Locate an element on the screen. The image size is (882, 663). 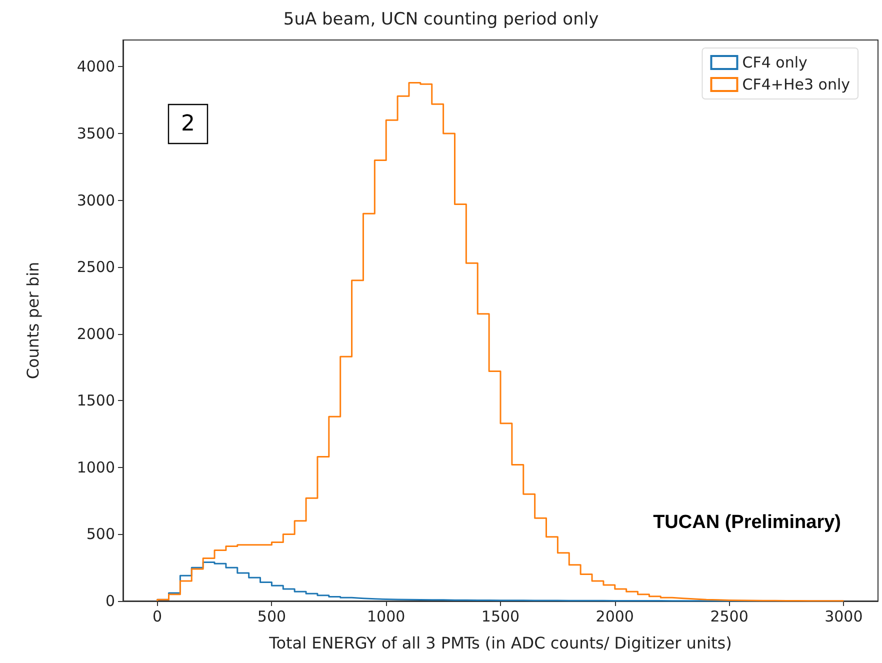
y-tick-label: 500 is located at coordinates (100, 534).